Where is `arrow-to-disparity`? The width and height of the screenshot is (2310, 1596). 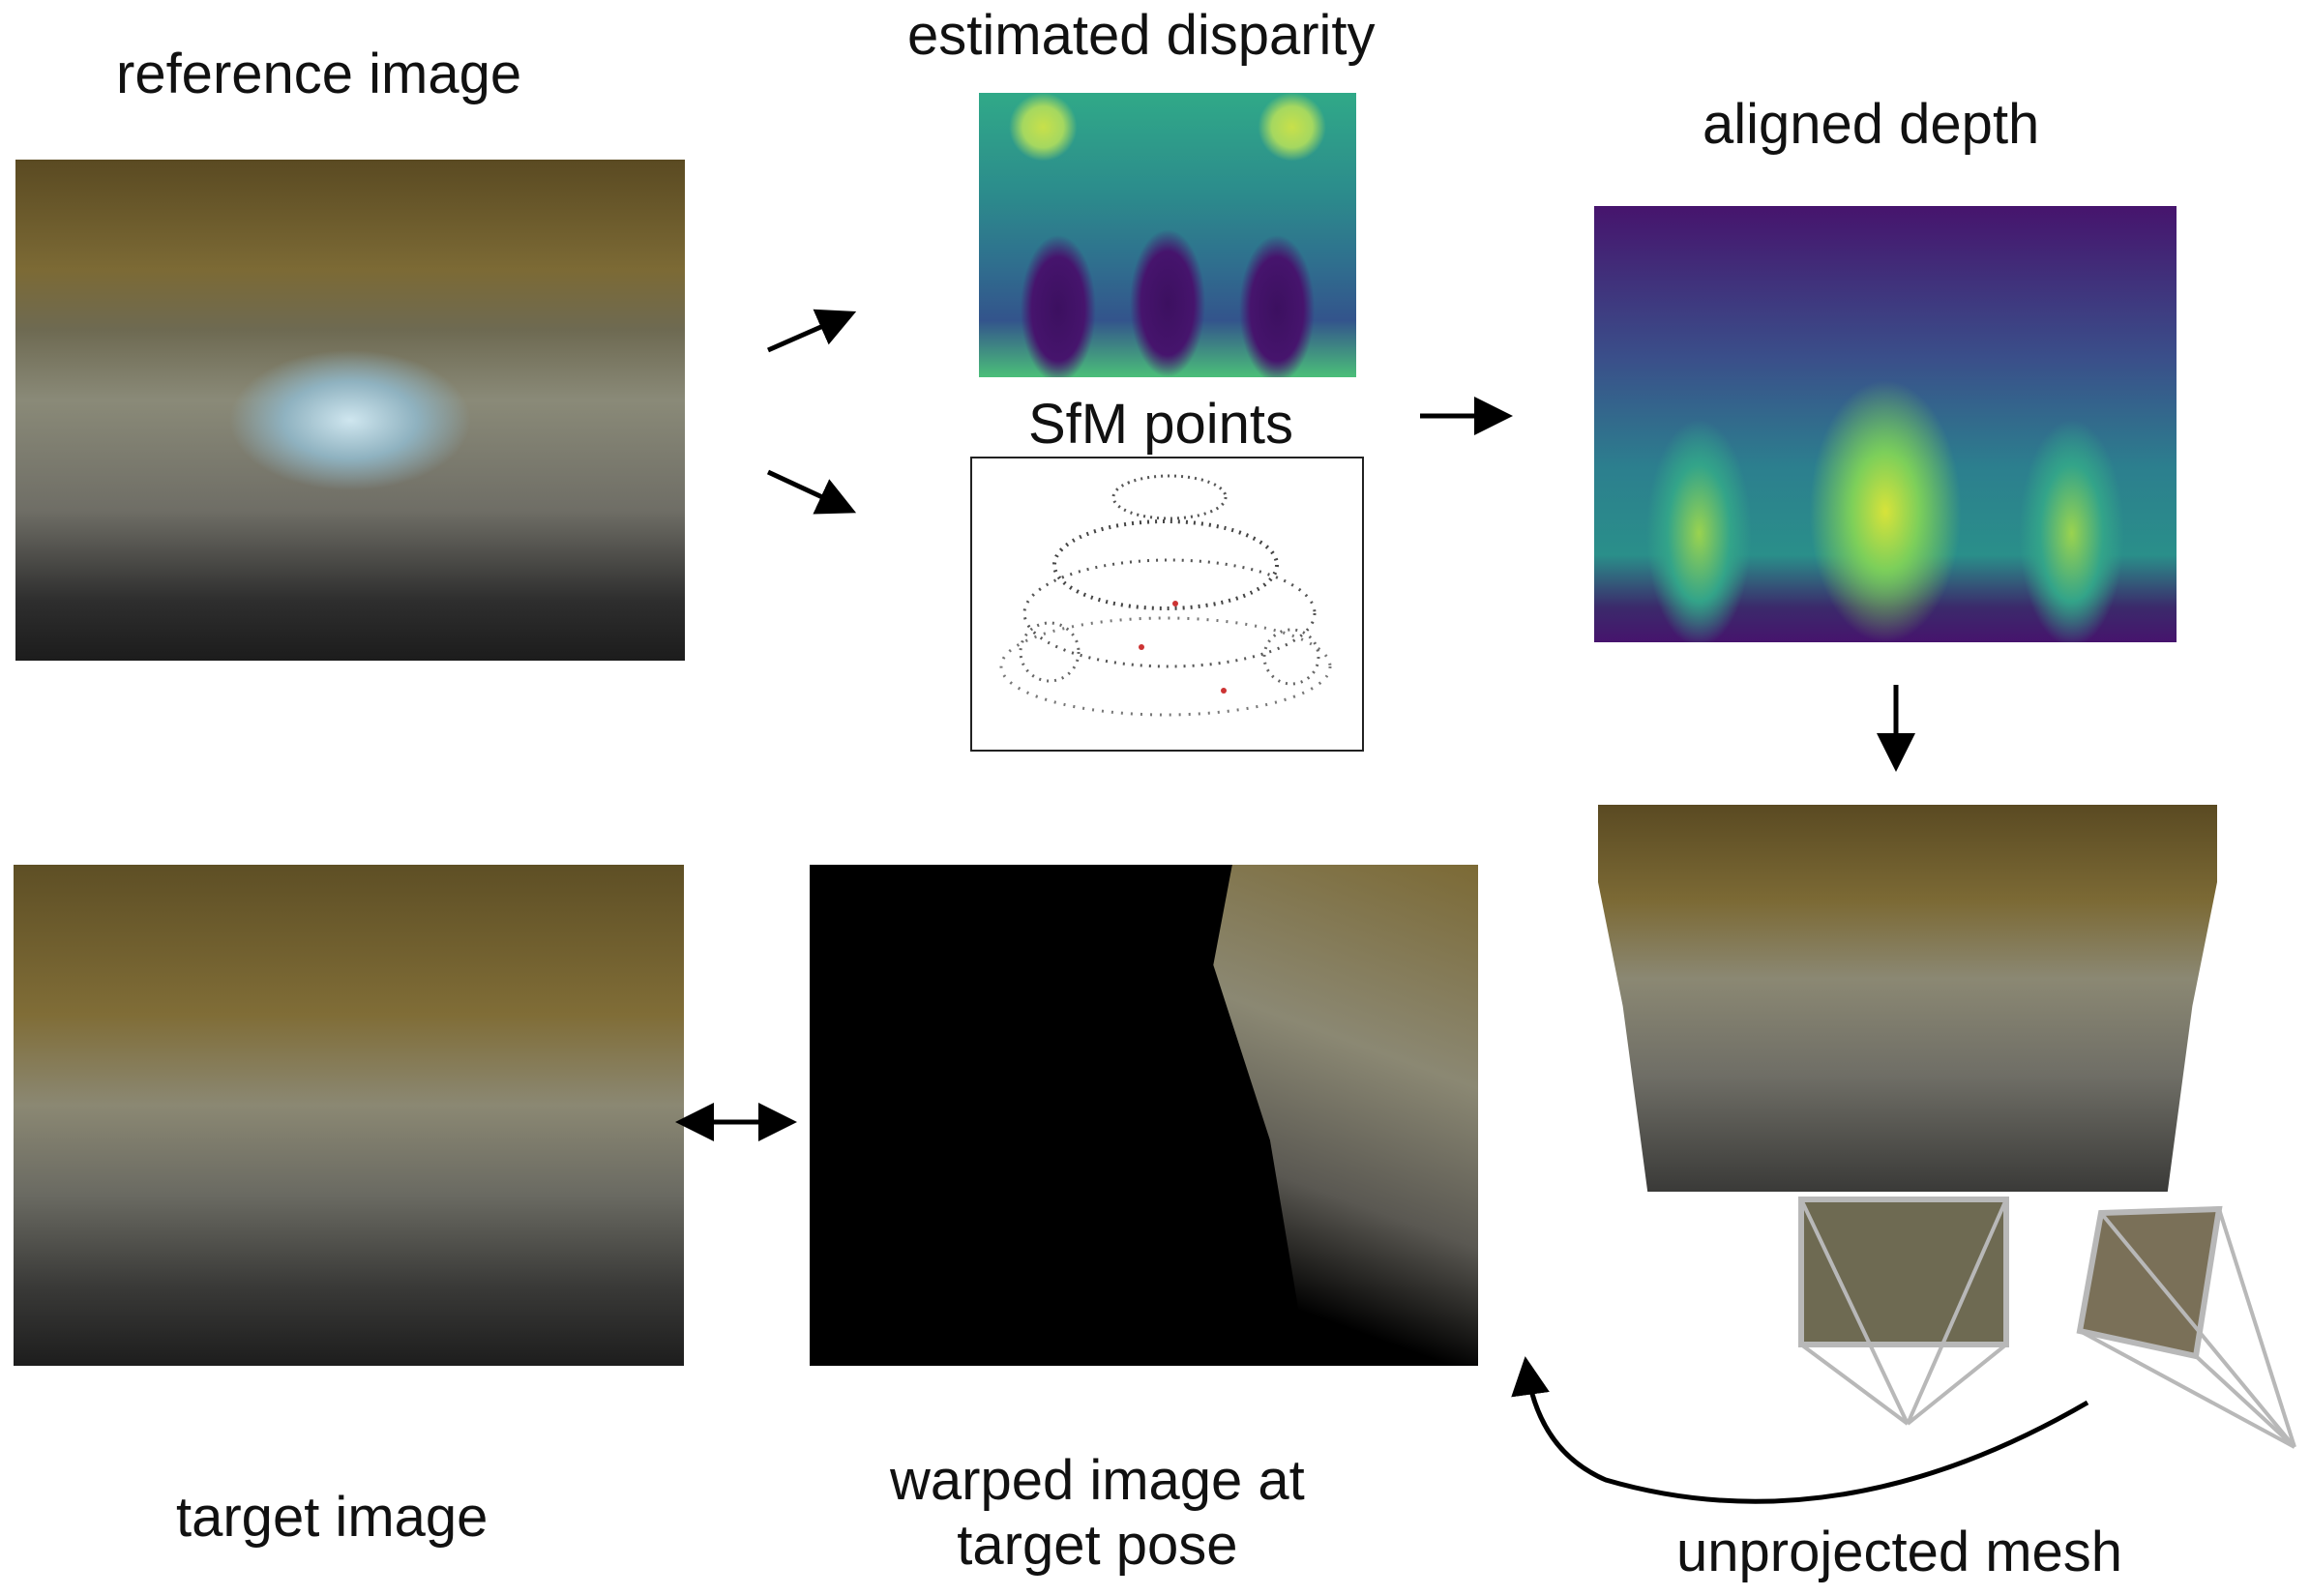
arrow-to-disparity is located at coordinates (811, 331).